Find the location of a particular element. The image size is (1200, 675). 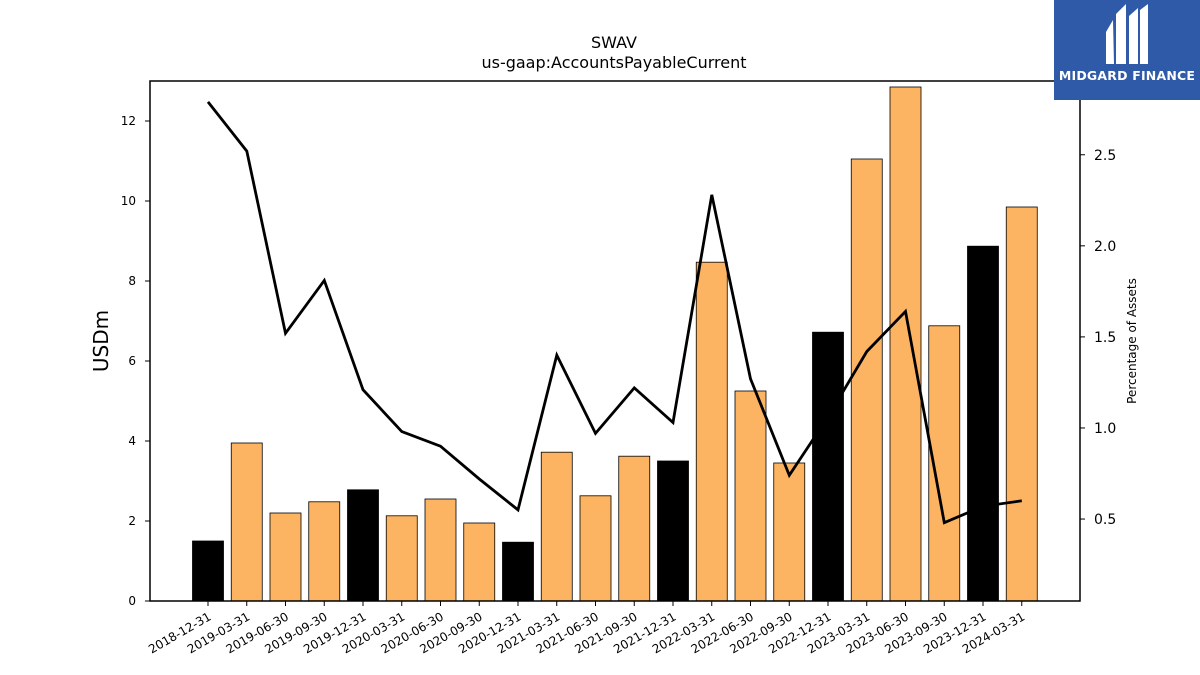

midgard-finance-logo: MIDGARD FINANCE is located at coordinates (1127, 50).